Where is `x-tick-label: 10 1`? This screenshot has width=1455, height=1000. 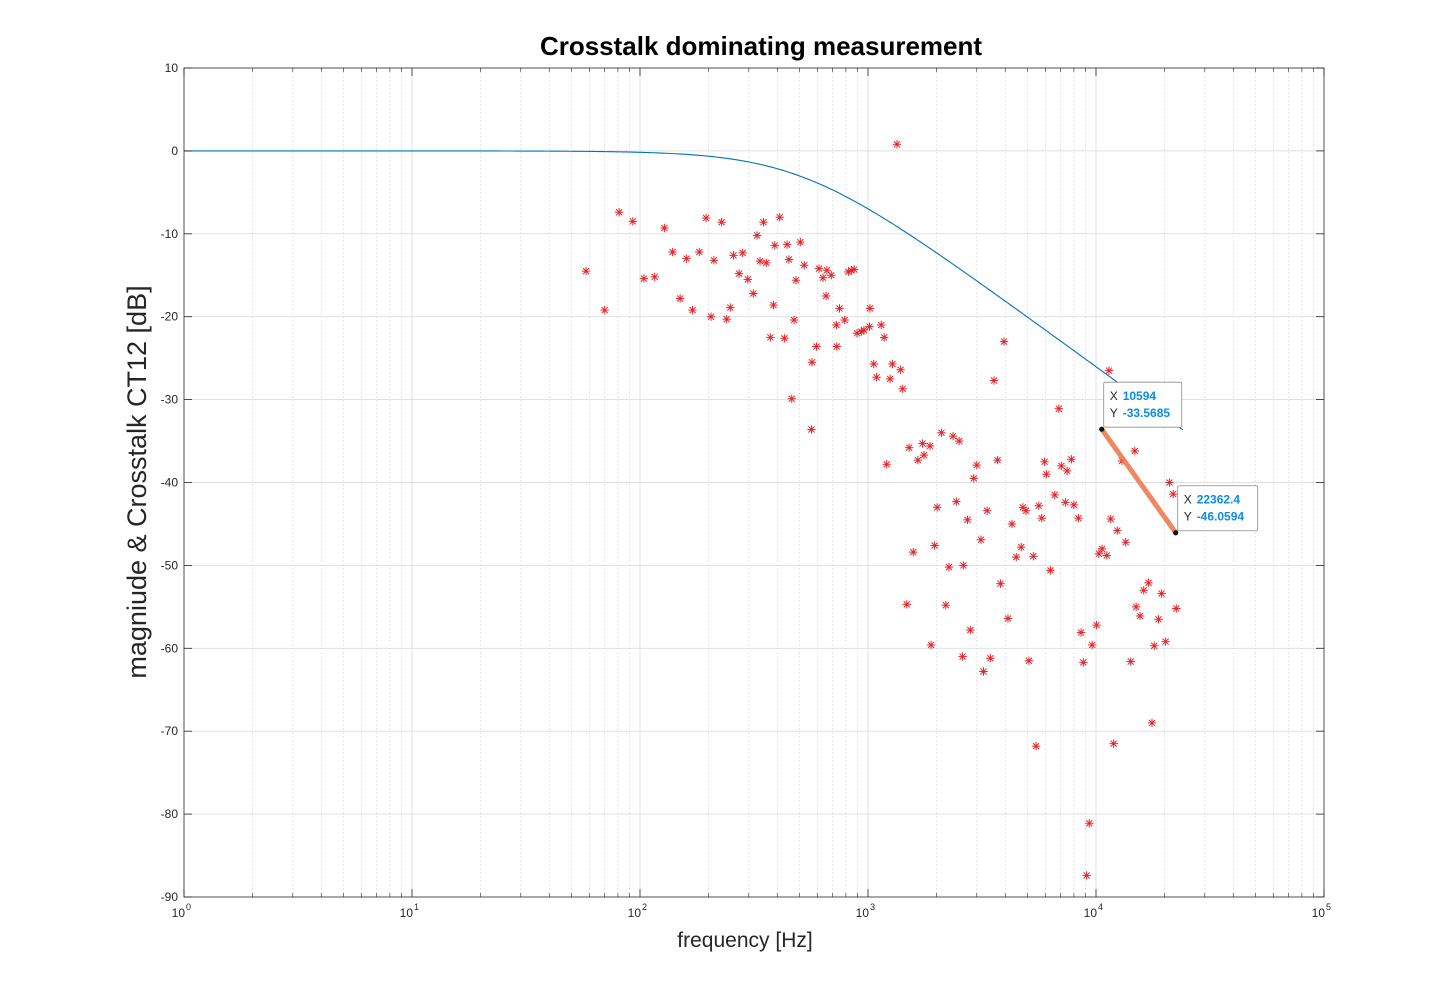
x-tick-label: 10 1 is located at coordinates (409, 911).